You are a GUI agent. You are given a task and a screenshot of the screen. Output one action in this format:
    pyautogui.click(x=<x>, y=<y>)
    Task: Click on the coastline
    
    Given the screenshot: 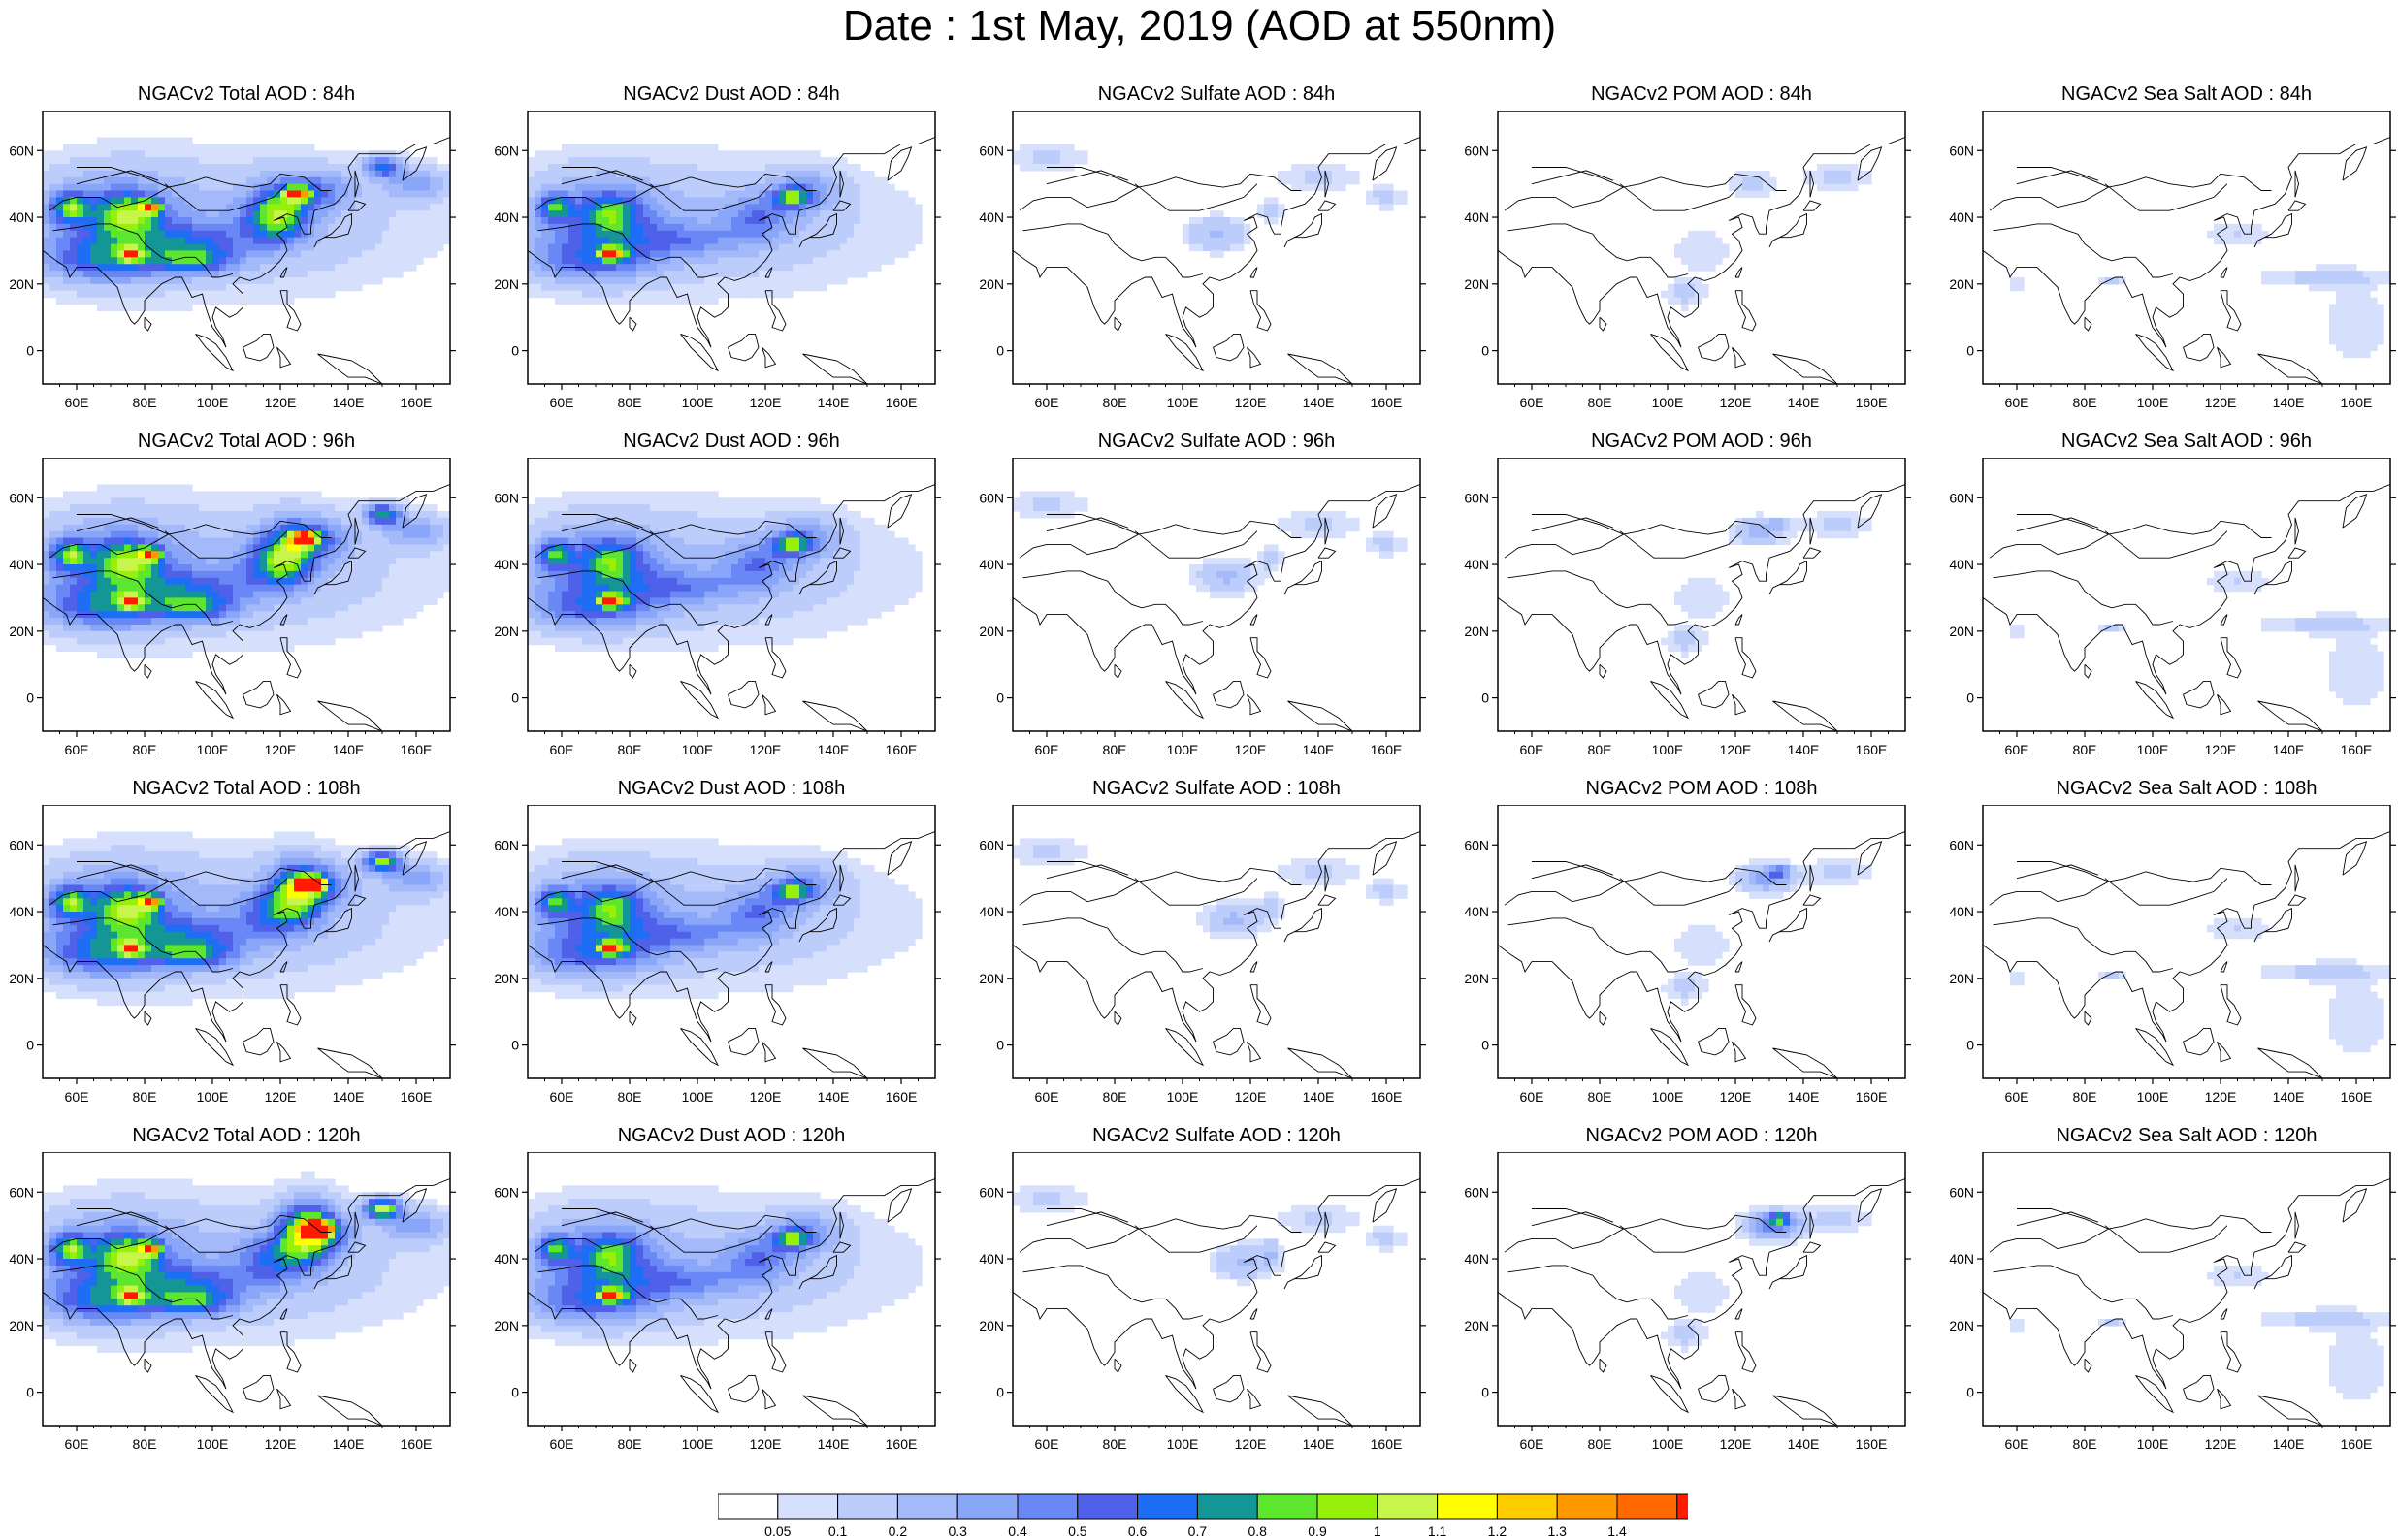 What is the action you would take?
    pyautogui.click(x=700, y=352)
    